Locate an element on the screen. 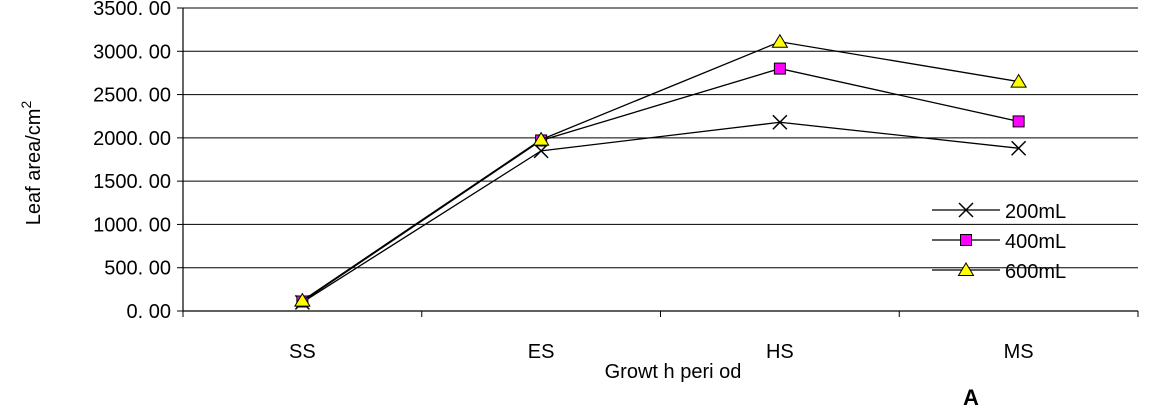 The image size is (1151, 409). x-tick-label: SS is located at coordinates (302, 352).